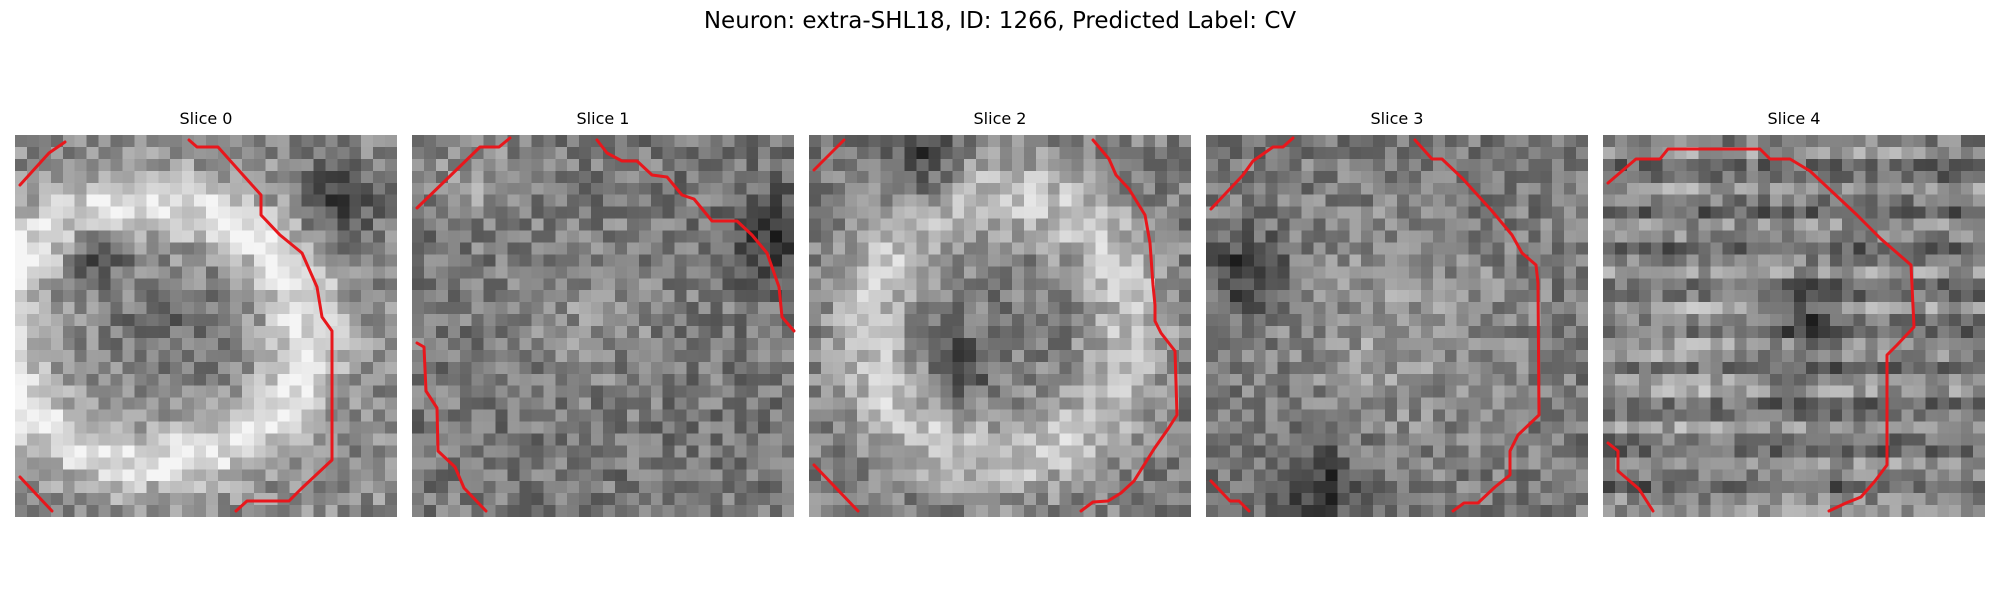 This screenshot has width=2000, height=600. I want to click on slice-panel-0: Slice 0, so click(206, 312).